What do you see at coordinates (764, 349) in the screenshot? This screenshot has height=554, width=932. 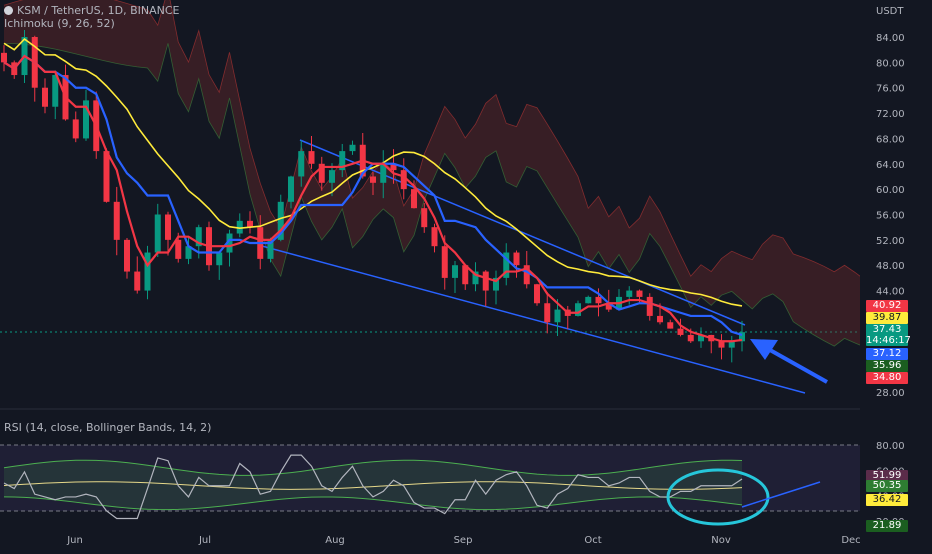 I see `arrow-head-icon` at bounding box center [764, 349].